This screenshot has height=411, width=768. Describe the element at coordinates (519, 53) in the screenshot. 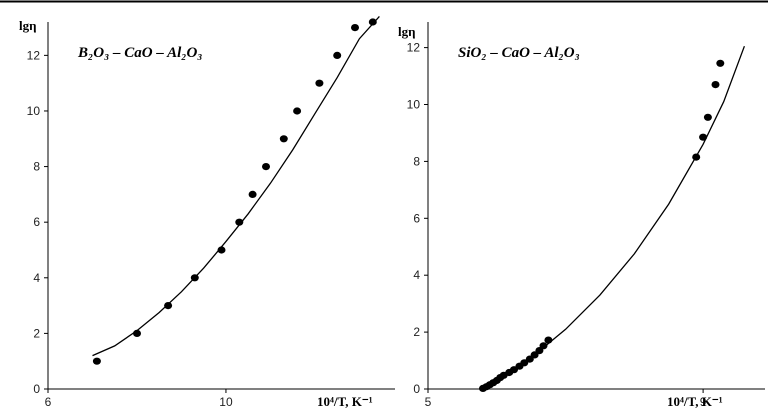

I see `chart-title: SiO₂ – CaO – Al₂O₃` at that location.